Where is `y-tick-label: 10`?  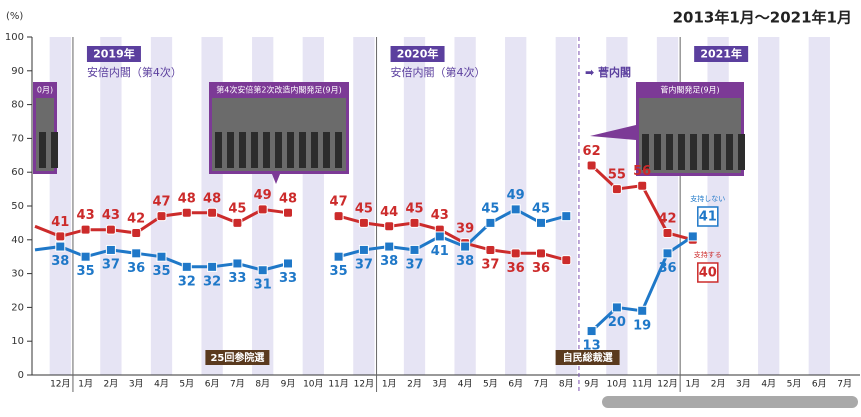
y-tick-label: 10 is located at coordinates (17, 341).